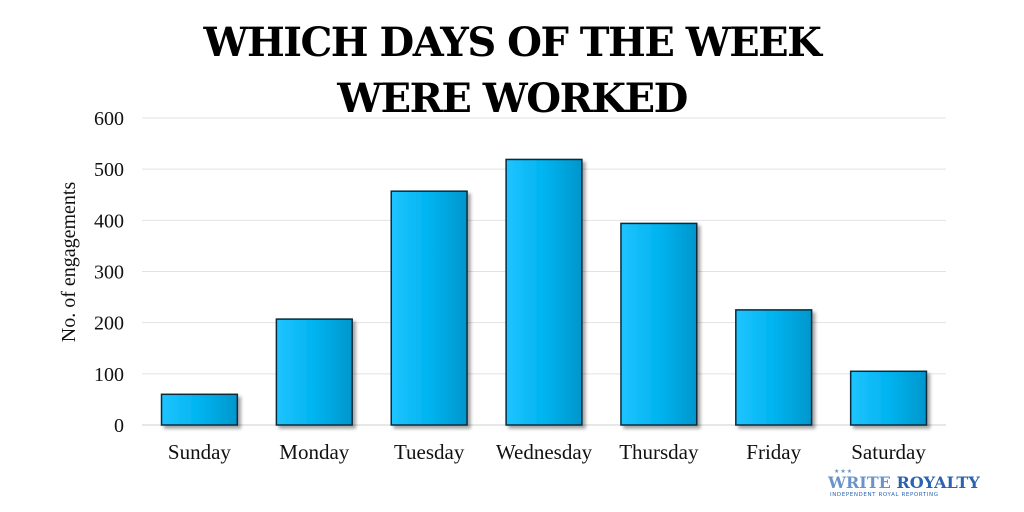 The height and width of the screenshot is (512, 1024). What do you see at coordinates (199, 409) in the screenshot?
I see `bar-sunday` at bounding box center [199, 409].